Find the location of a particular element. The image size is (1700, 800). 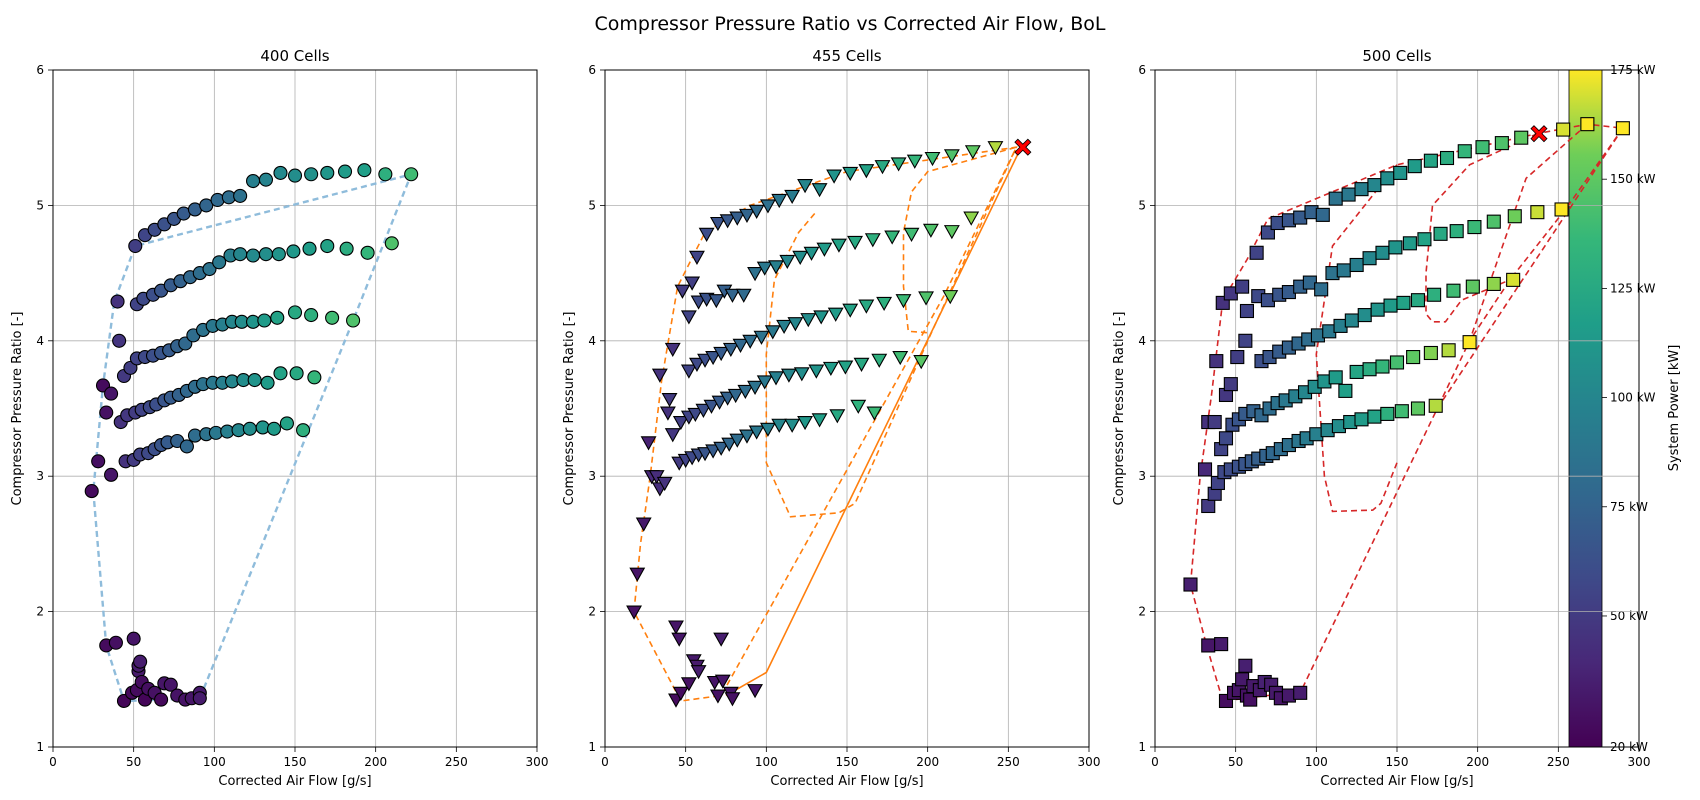

plot-area is located at coordinates (251, 436).